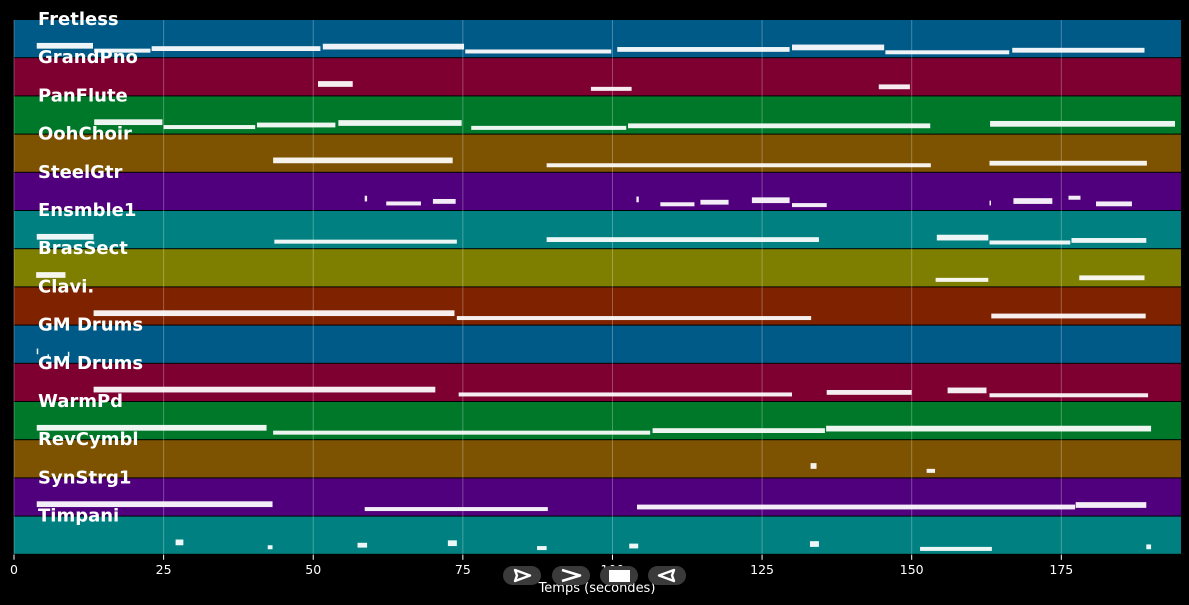 The height and width of the screenshot is (605, 1189). Describe the element at coordinates (14, 569) in the screenshot. I see `x-tick-label: 0` at that location.